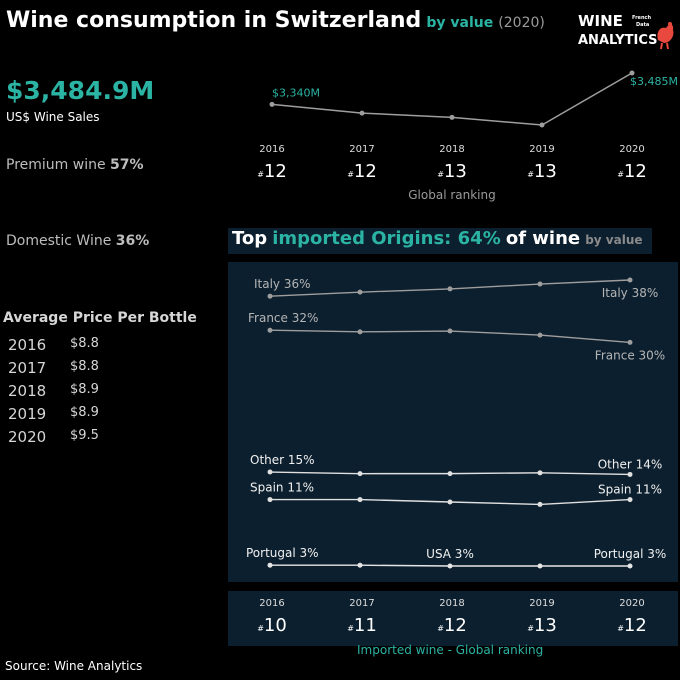 The width and height of the screenshot is (680, 680). I want to click on imported-title-part1: Top, so click(250, 238).